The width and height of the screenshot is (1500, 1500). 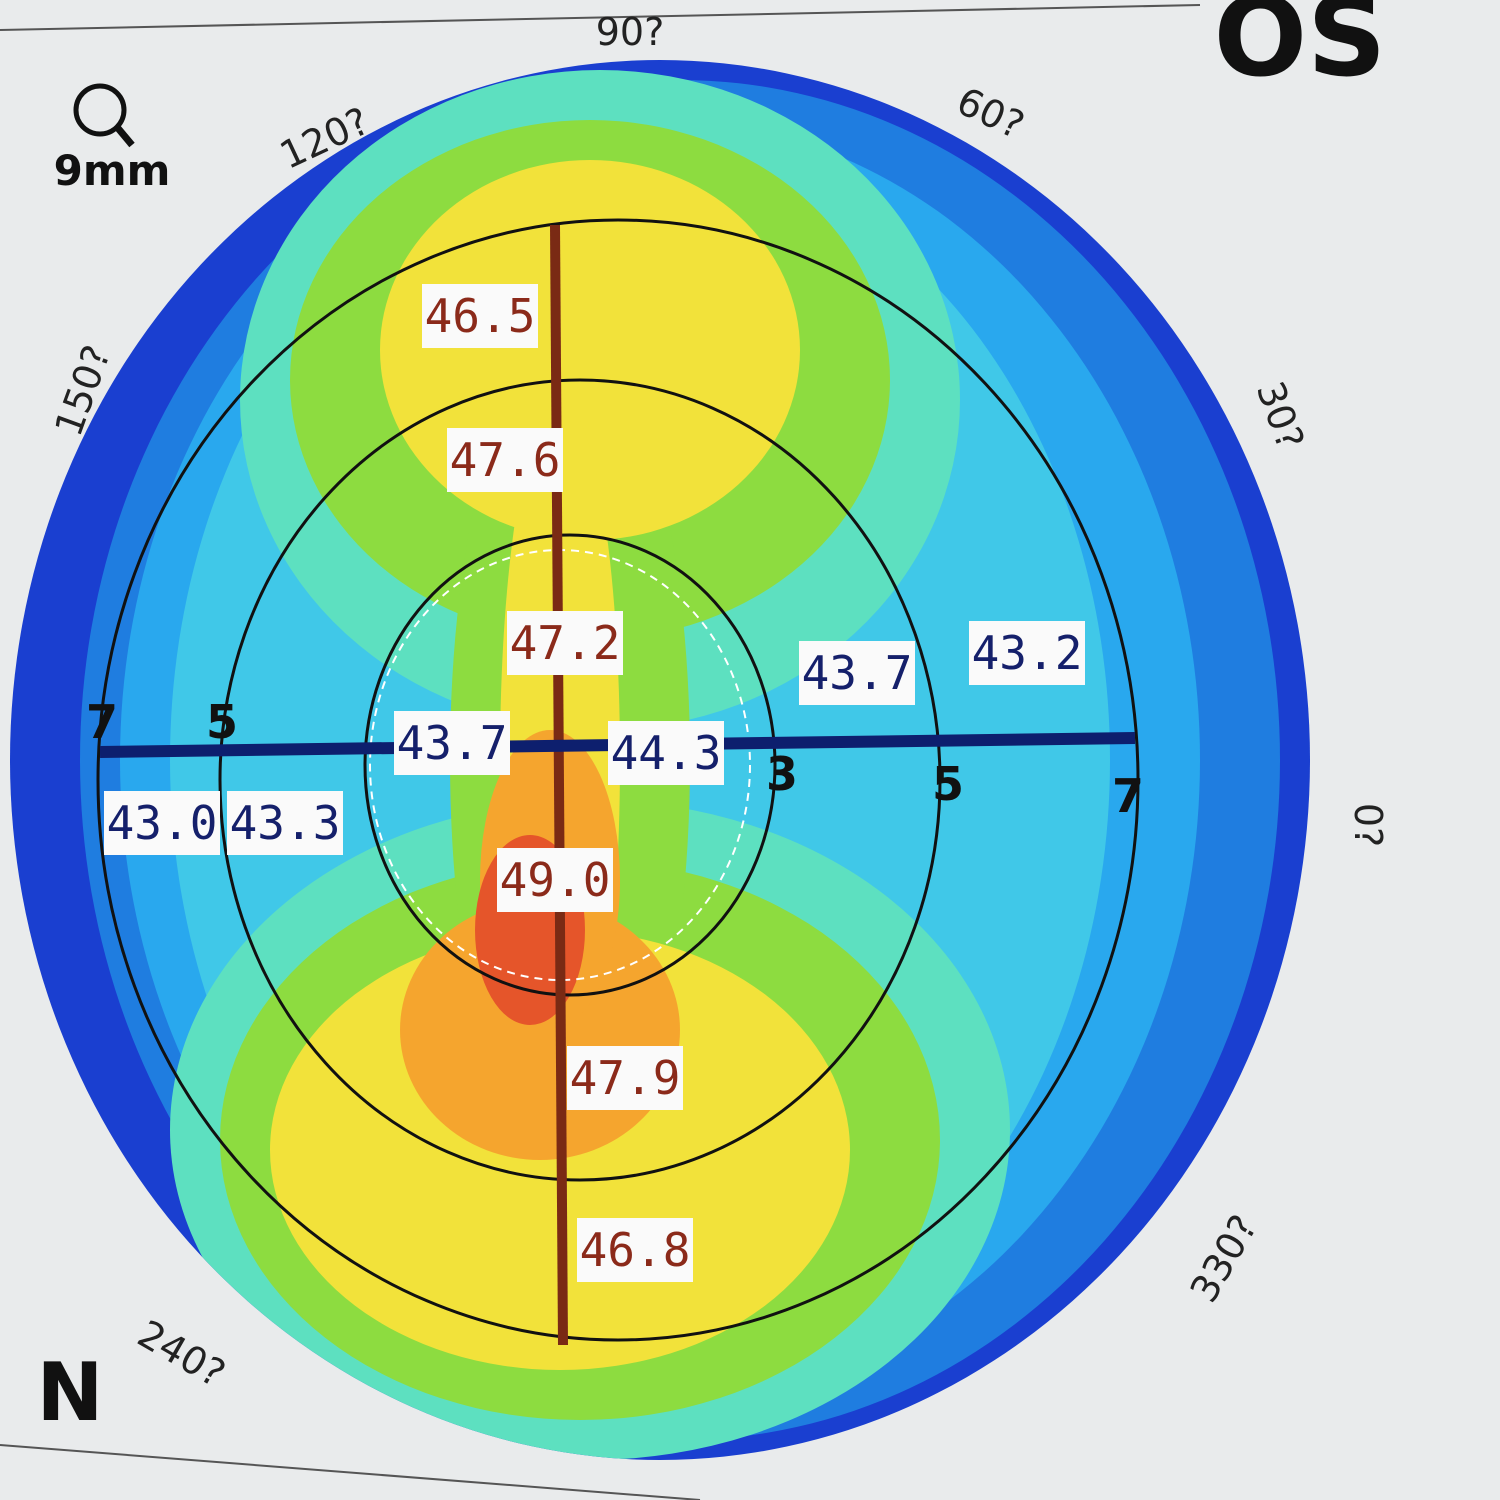 I want to click on reading: 47.6, so click(x=505, y=460).